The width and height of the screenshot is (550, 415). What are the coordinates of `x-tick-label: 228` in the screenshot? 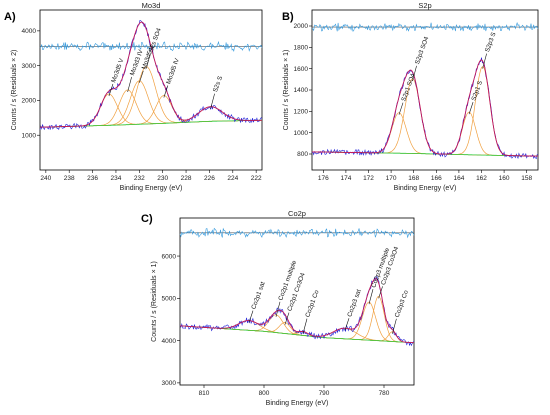 It's located at (186, 178).